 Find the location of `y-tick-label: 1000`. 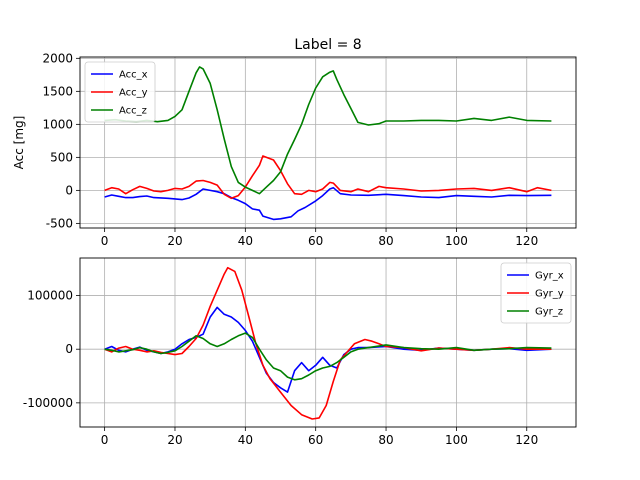

y-tick-label: 1000 is located at coordinates (57, 124).